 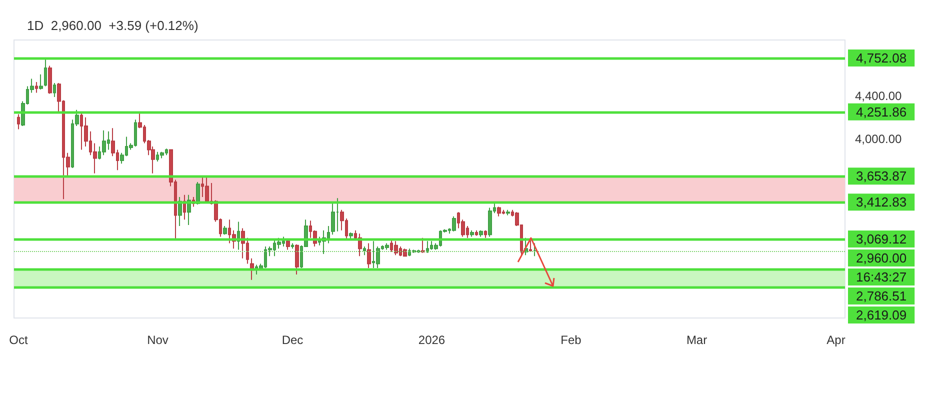 I want to click on x-tick-label: Mar, so click(x=697, y=340).